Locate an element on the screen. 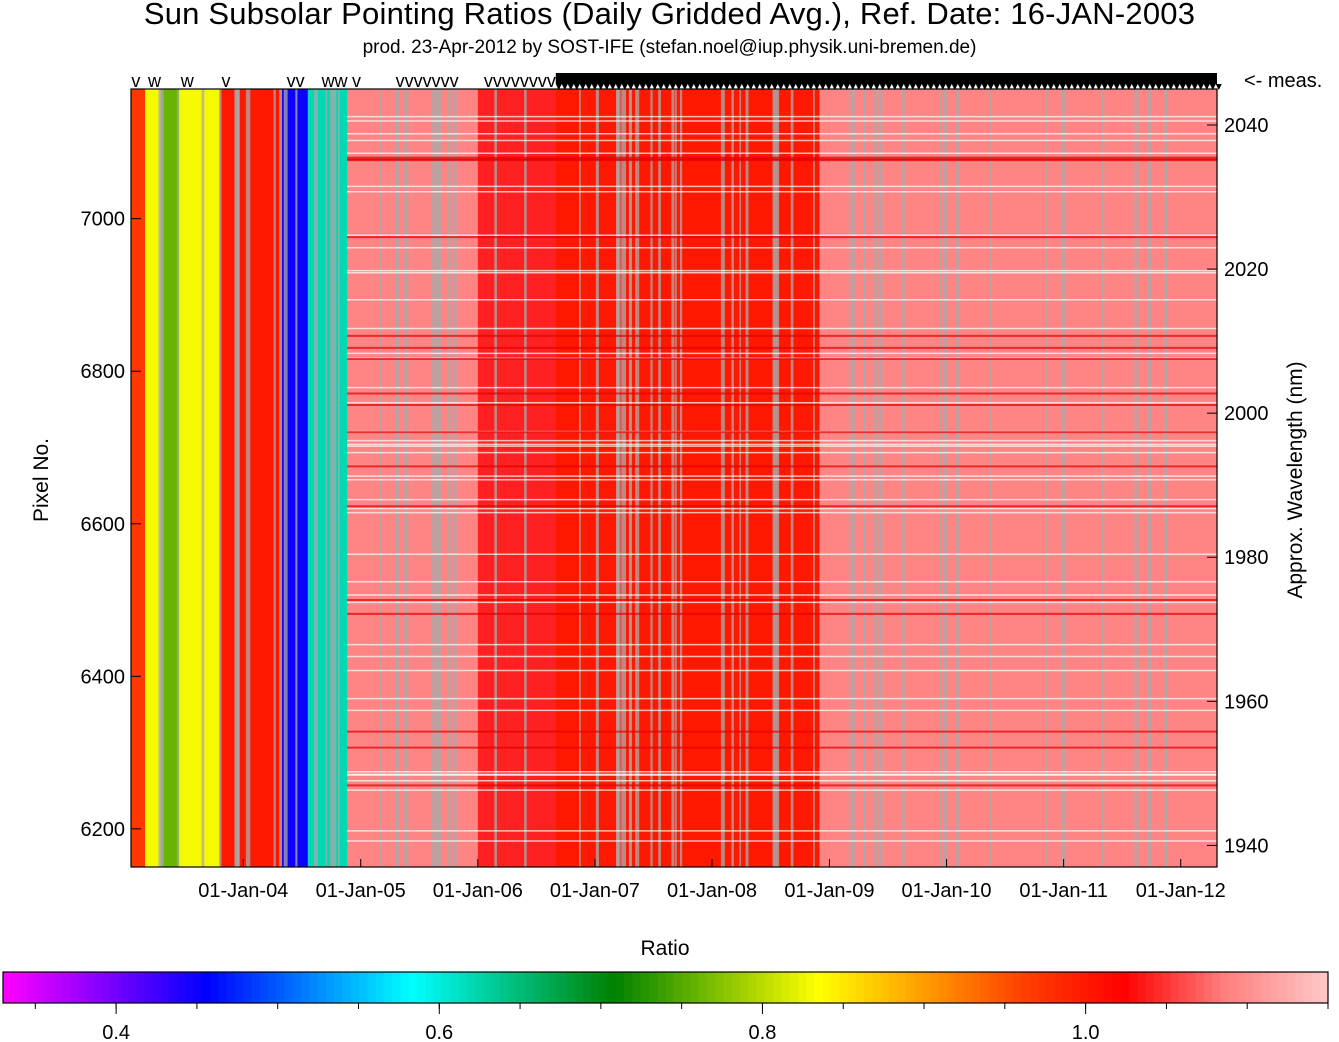 The image size is (1339, 1042). x-tick-label: 01-Jan-08 is located at coordinates (712, 891).